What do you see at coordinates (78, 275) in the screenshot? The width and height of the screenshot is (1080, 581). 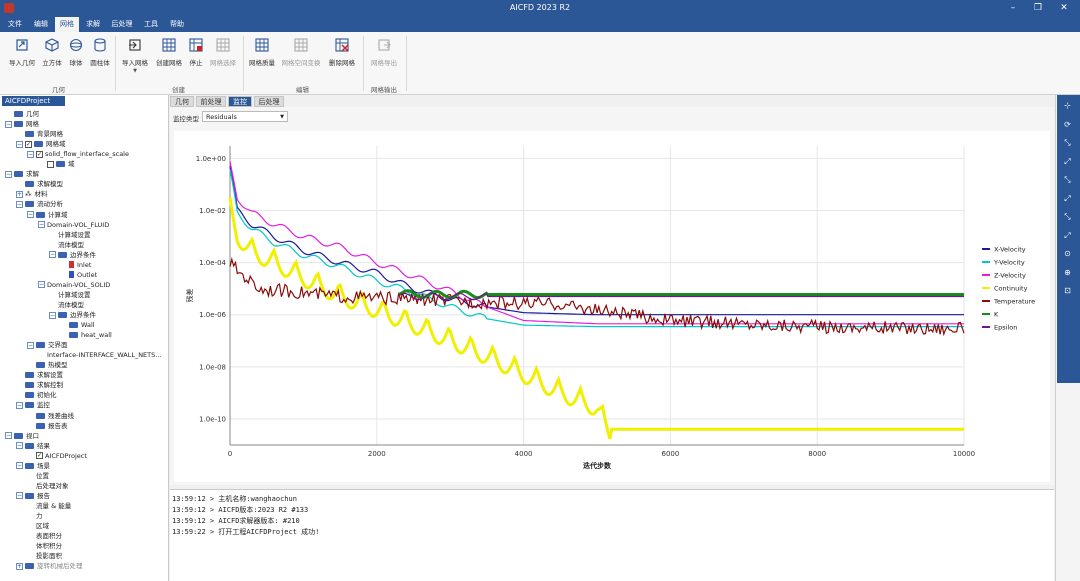 I see `tree-item: Outlet` at bounding box center [78, 275].